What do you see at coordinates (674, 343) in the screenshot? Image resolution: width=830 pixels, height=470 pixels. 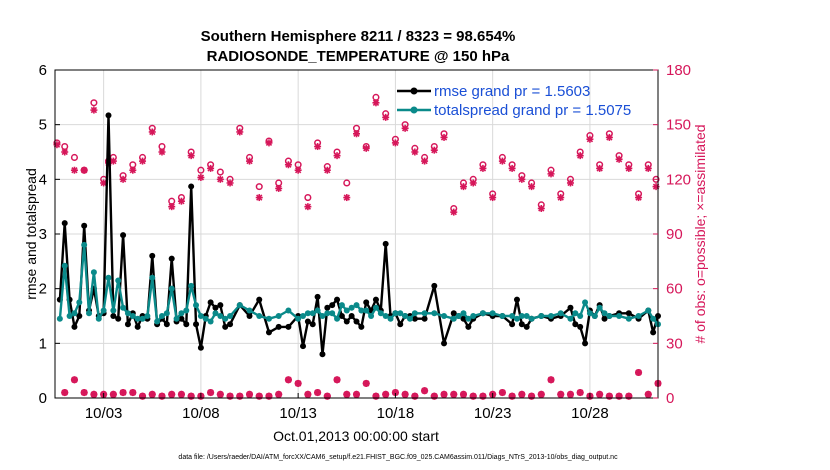 I see `y-right-tick-label: 30` at bounding box center [674, 343].